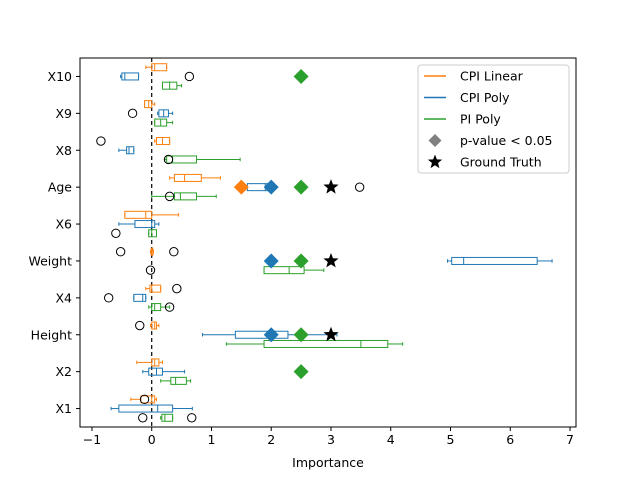  I want to click on boxplot-pi-poly-height, so click(314, 343).